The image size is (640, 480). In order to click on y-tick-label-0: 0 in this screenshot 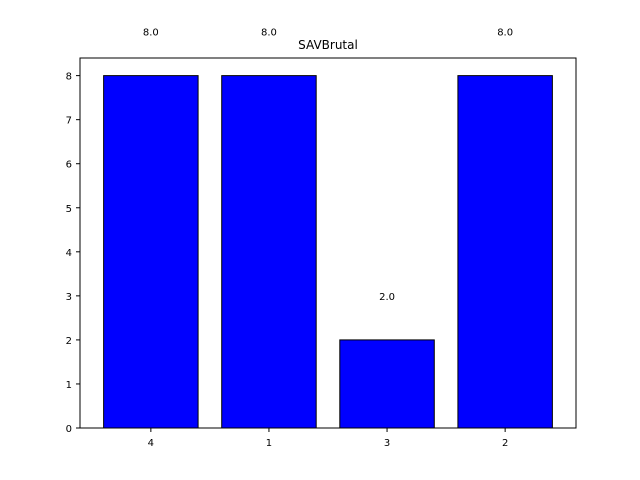, I will do `click(69, 429)`.